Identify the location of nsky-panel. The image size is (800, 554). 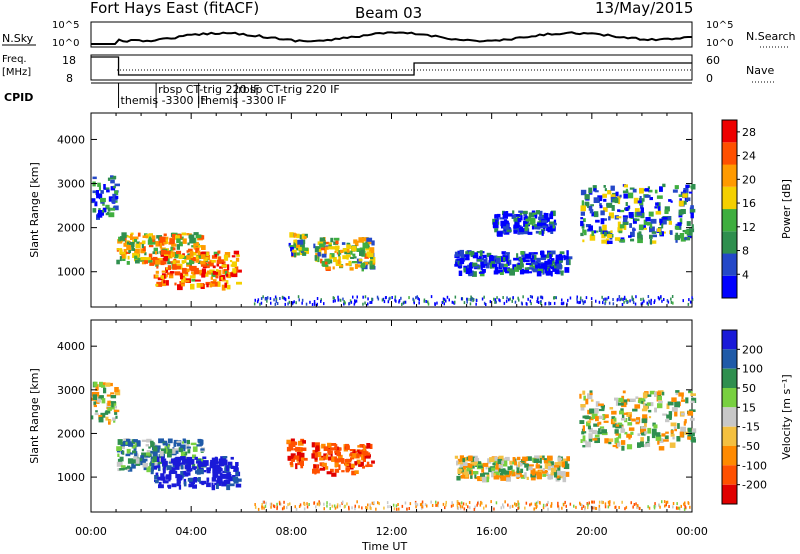
(391, 34).